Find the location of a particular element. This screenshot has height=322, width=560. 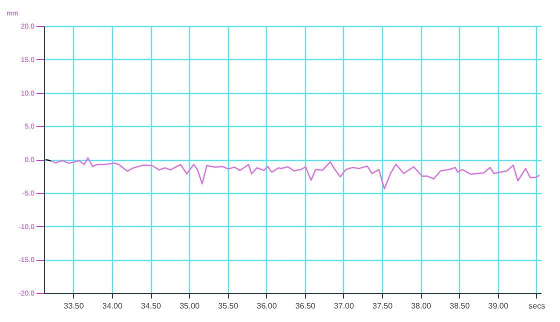

x-tick-label: 35.50 is located at coordinates (228, 306).